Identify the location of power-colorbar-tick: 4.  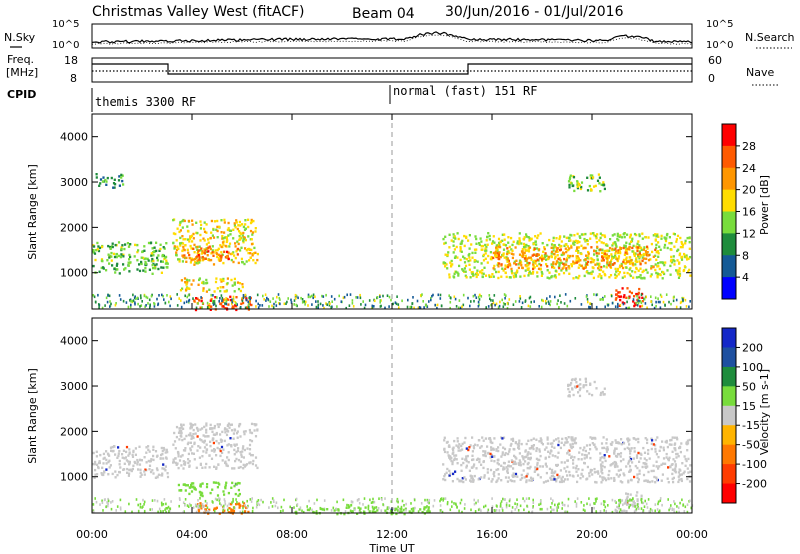
(745, 277).